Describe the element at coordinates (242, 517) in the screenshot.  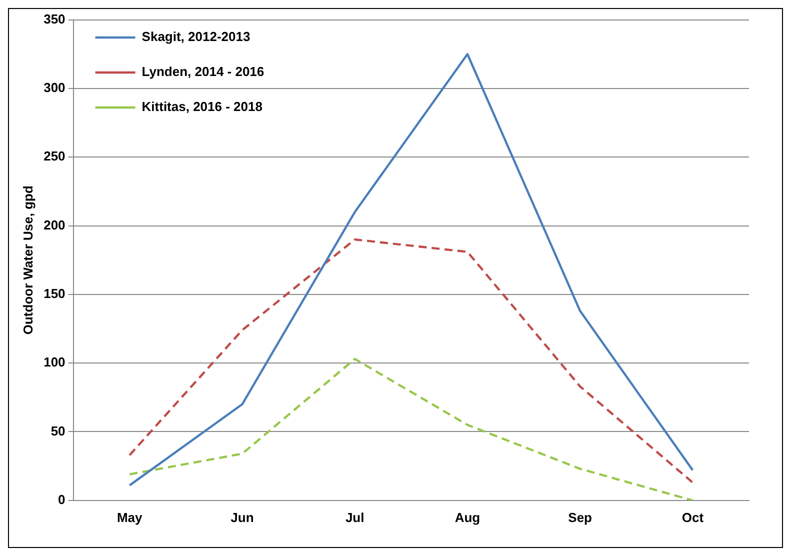
I see `x-tick-label: Jun` at that location.